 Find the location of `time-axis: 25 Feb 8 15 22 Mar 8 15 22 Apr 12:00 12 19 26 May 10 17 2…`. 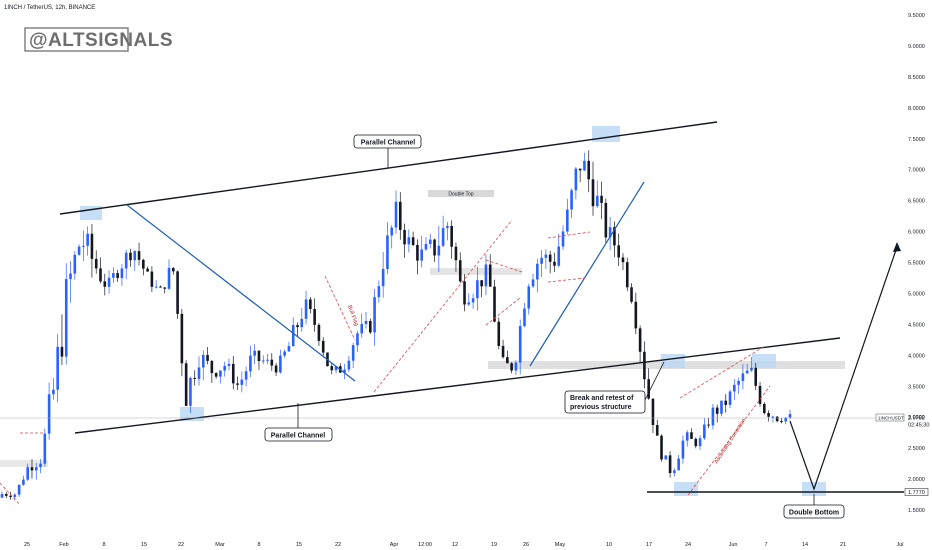

time-axis: 25 Feb 8 15 22 Mar 8 15 22 Apr 12:00 12 19 26 May 10 17 2… is located at coordinates (464, 545).